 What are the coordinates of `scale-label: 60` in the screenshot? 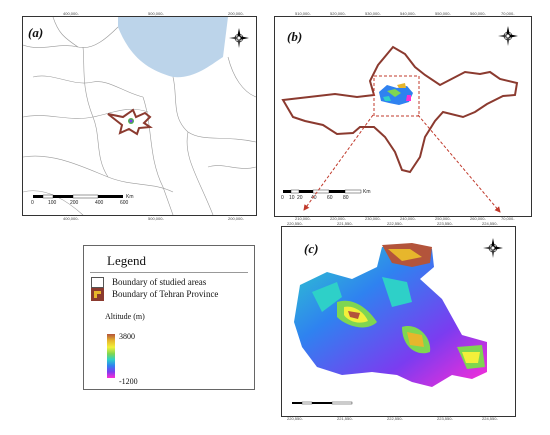 It's located at (330, 198).